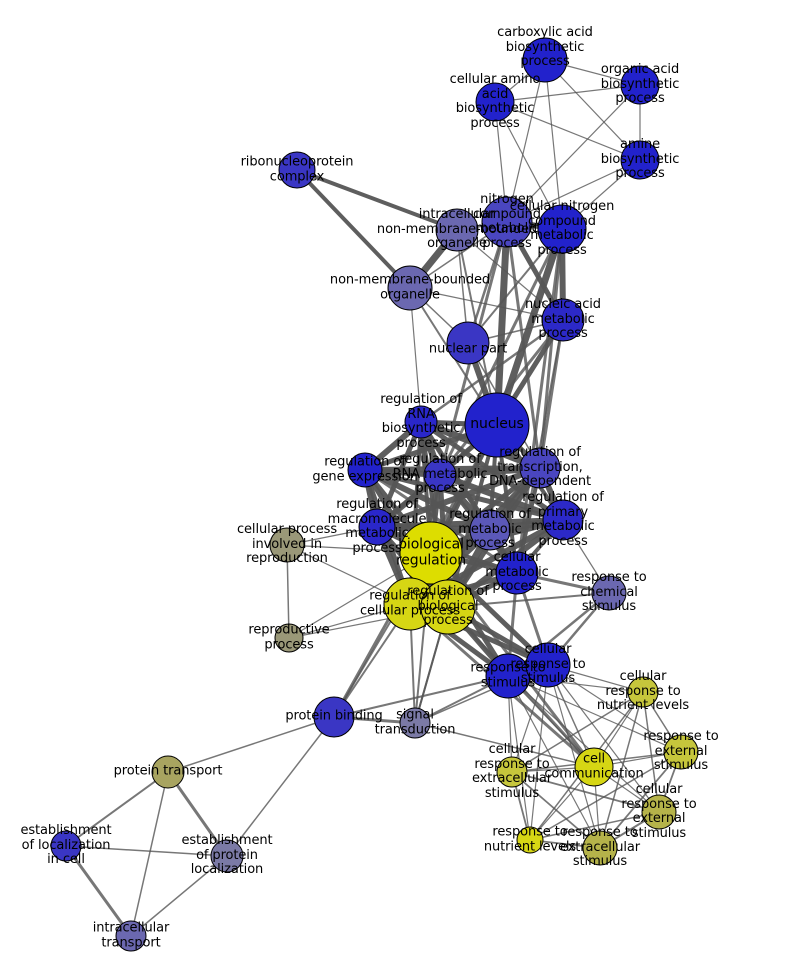 Image resolution: width=786 pixels, height=971 pixels. I want to click on graph-node-regulation-of-macromolecule-metabolic-process, so click(377, 527).